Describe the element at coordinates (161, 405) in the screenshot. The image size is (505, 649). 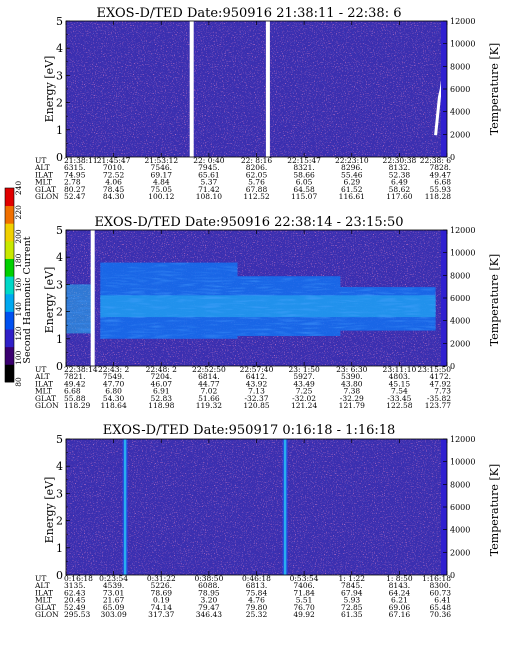
I see `ephemeris-cell: 118.98` at that location.